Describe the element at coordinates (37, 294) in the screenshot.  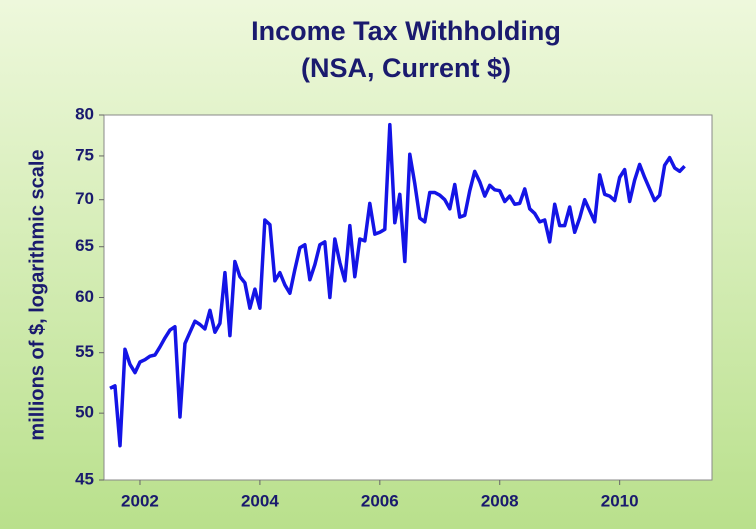
I see `y-axis-label: millions of $, logarithmic scale` at that location.